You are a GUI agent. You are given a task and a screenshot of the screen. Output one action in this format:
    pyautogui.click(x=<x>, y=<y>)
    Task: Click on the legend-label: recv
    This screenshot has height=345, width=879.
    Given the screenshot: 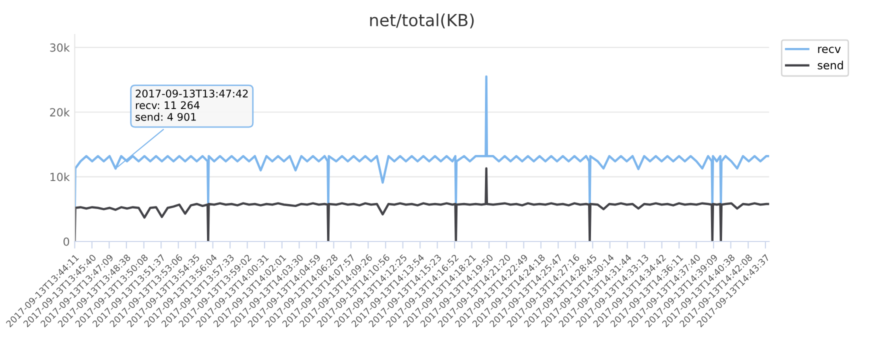 What is the action you would take?
    pyautogui.click(x=829, y=50)
    